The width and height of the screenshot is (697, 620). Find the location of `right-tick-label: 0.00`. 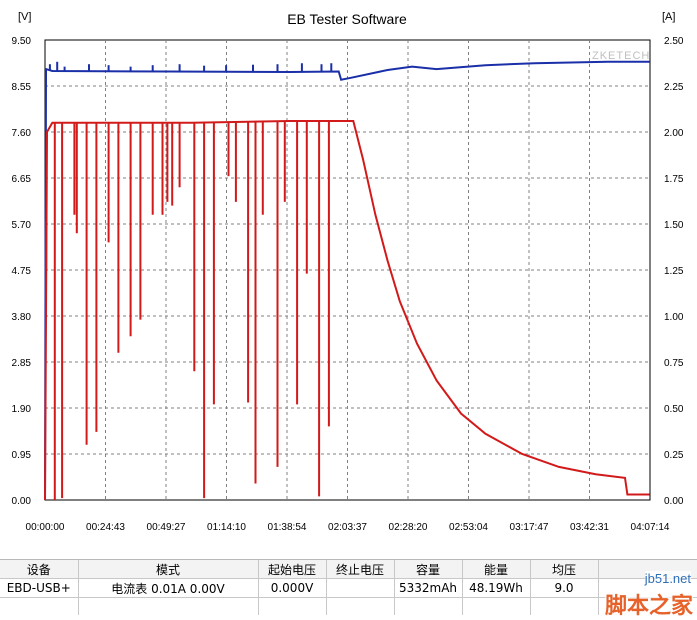

right-tick-label: 0.00 is located at coordinates (674, 501).